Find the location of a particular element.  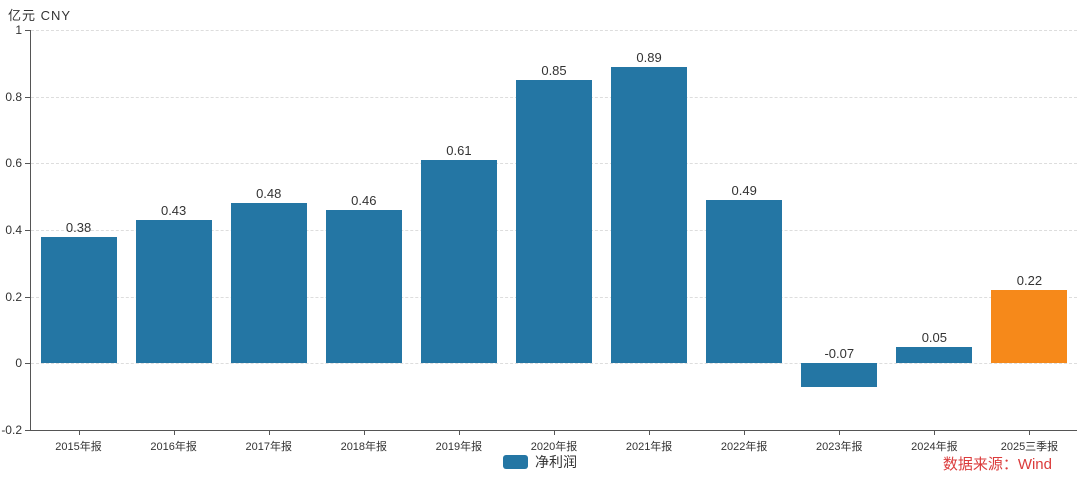

bar-2021年报 is located at coordinates (649, 215).